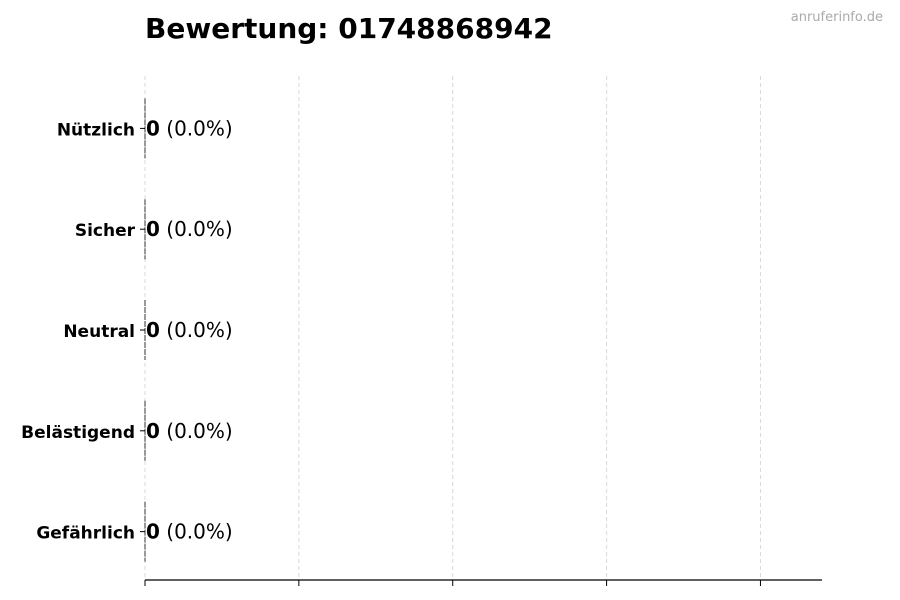 Image resolution: width=900 pixels, height=600 pixels. What do you see at coordinates (105, 231) in the screenshot?
I see `y-tick-label: Sicher` at bounding box center [105, 231].